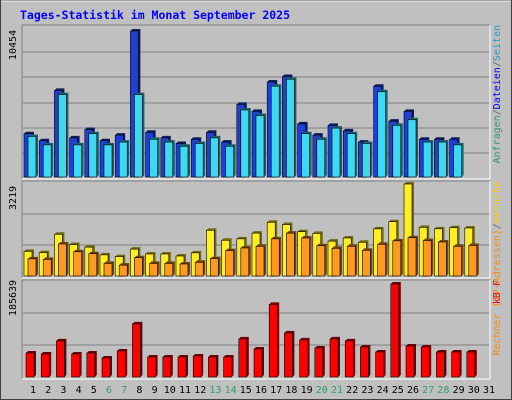 The image size is (512, 400). What do you see at coordinates (94, 390) in the screenshot?
I see `x-tick-label: 5` at bounding box center [94, 390].